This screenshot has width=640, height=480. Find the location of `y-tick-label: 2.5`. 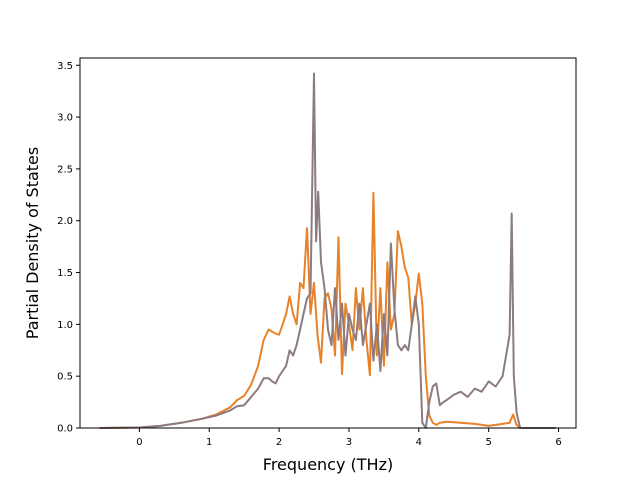

y-tick-label: 2.5 is located at coordinates (65, 169).